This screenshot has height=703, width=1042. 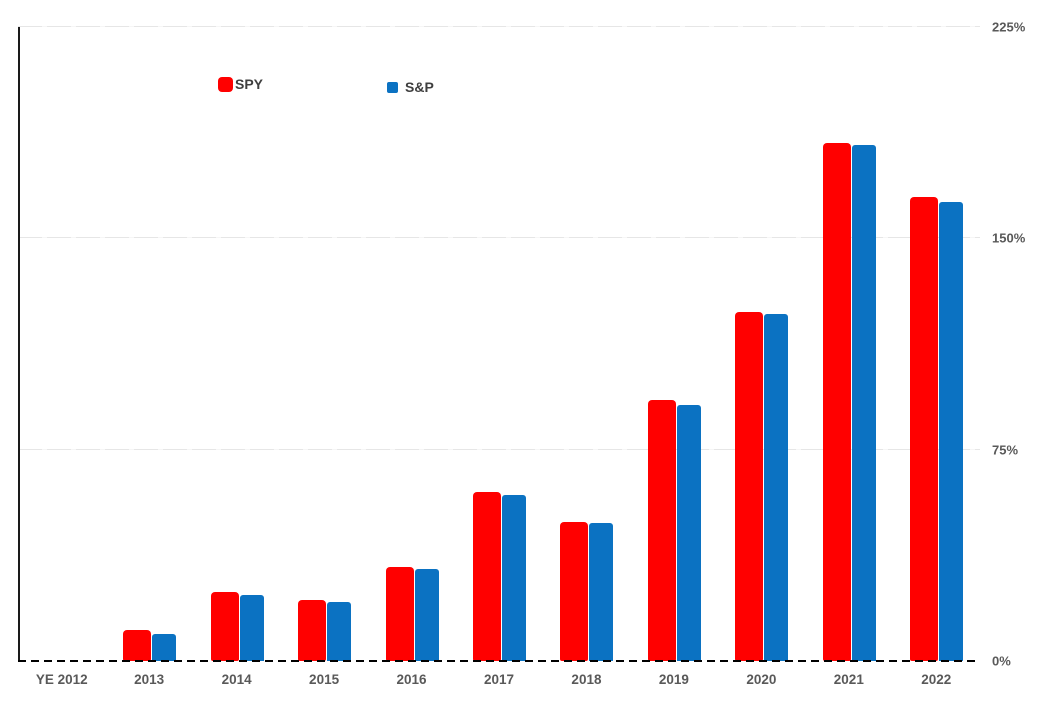 I want to click on bar-spy-2014, so click(x=224, y=626).